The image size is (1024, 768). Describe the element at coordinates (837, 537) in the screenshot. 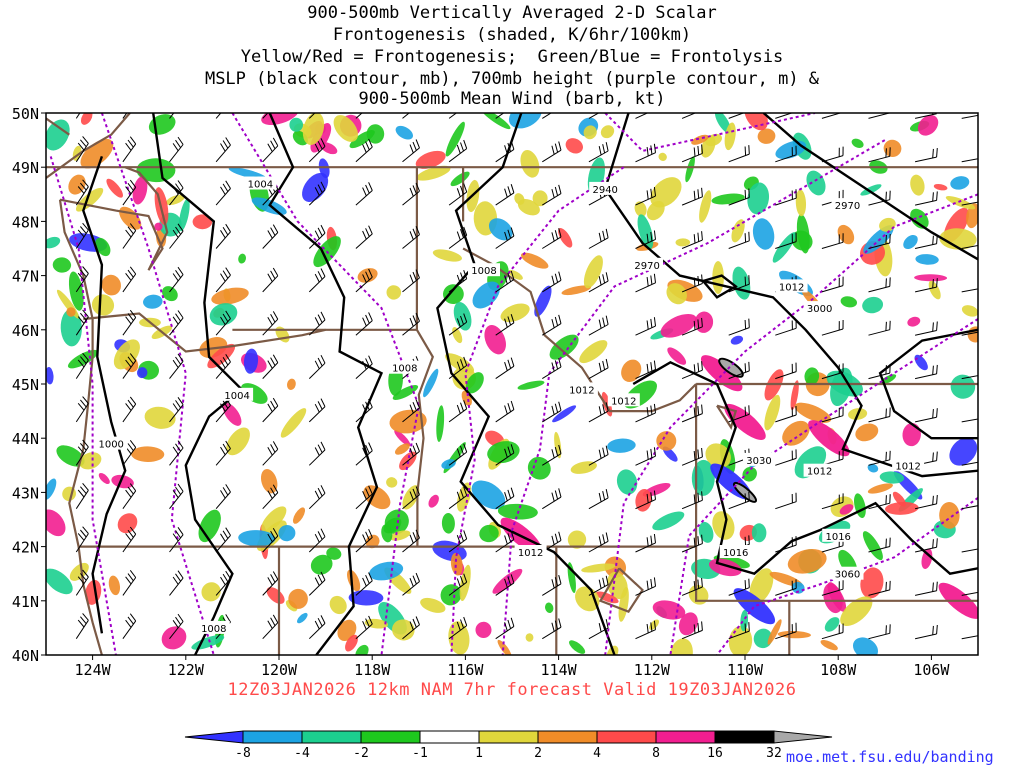

I see `pressure-label: 1016` at that location.